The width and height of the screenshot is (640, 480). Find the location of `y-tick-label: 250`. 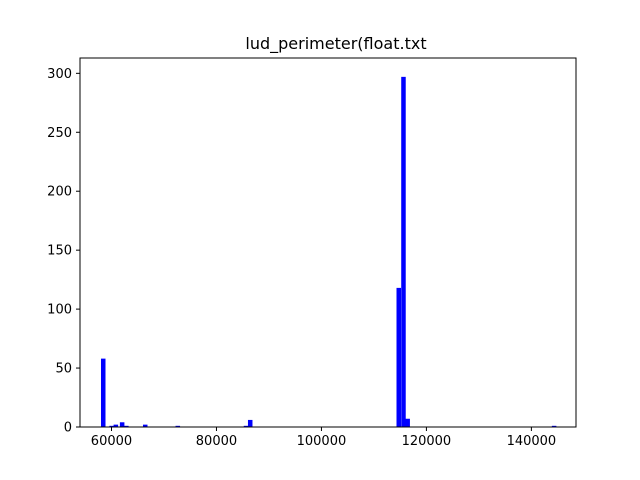

y-tick-label: 250 is located at coordinates (59, 133).